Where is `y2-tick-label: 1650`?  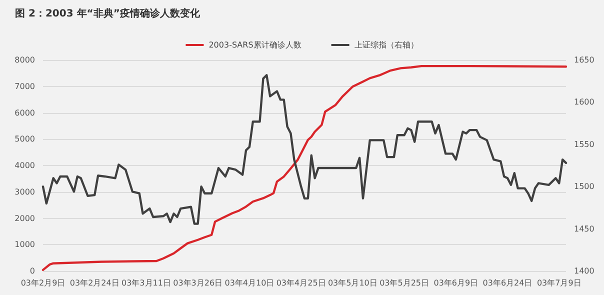
y2-tick-label: 1650 is located at coordinates (584, 60).